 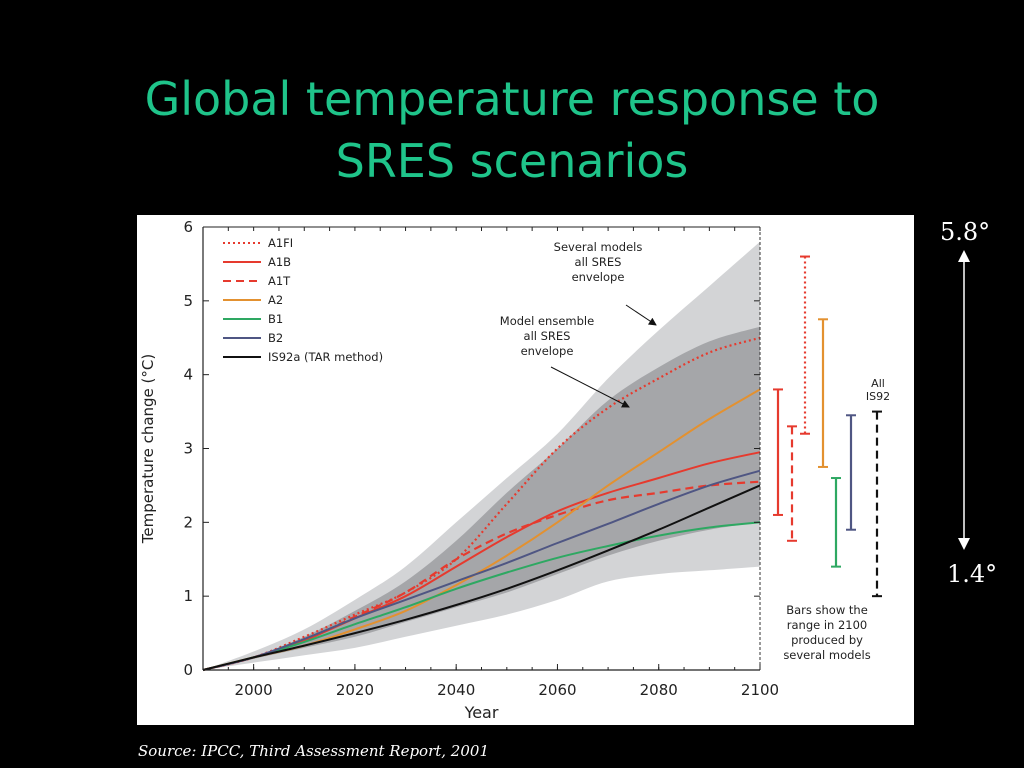 What do you see at coordinates (972, 574) in the screenshot?
I see `range-min-label: 1.4°` at bounding box center [972, 574].